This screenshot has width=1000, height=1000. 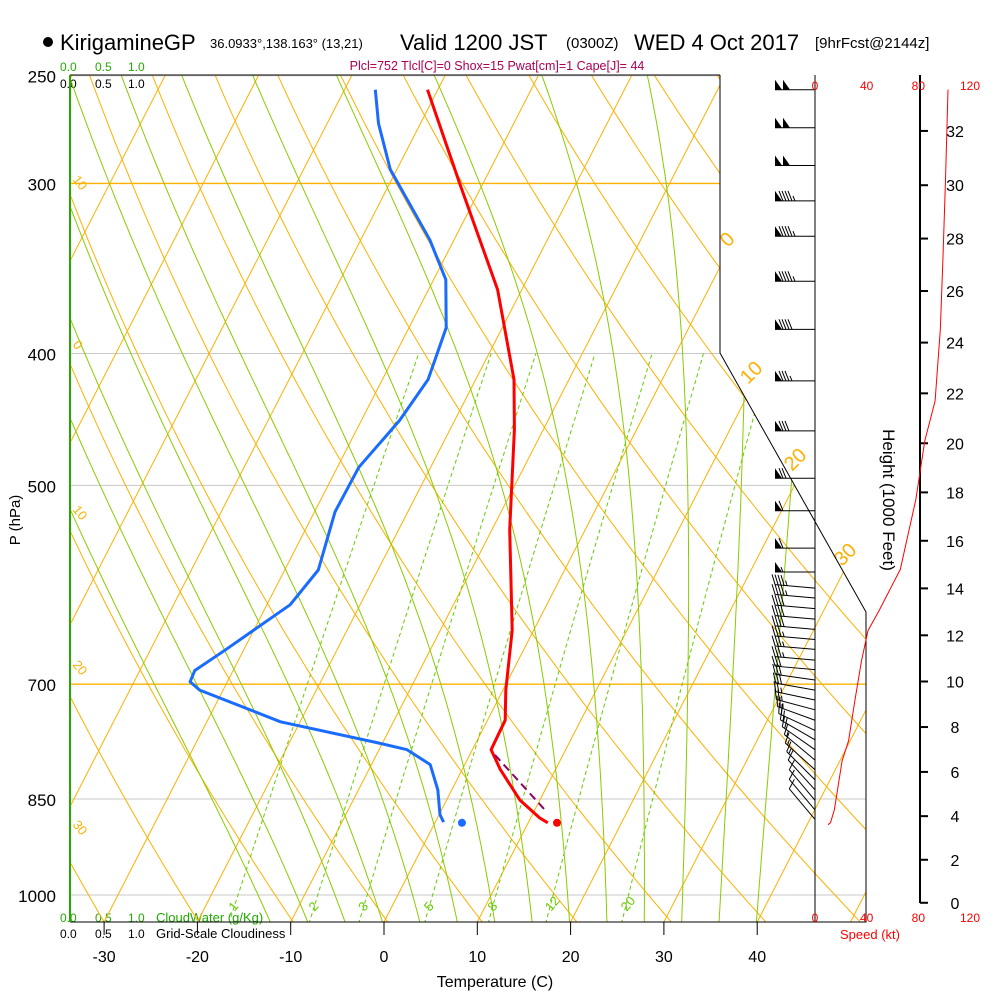 I want to click on height-tick-label: 0, so click(x=955, y=904).